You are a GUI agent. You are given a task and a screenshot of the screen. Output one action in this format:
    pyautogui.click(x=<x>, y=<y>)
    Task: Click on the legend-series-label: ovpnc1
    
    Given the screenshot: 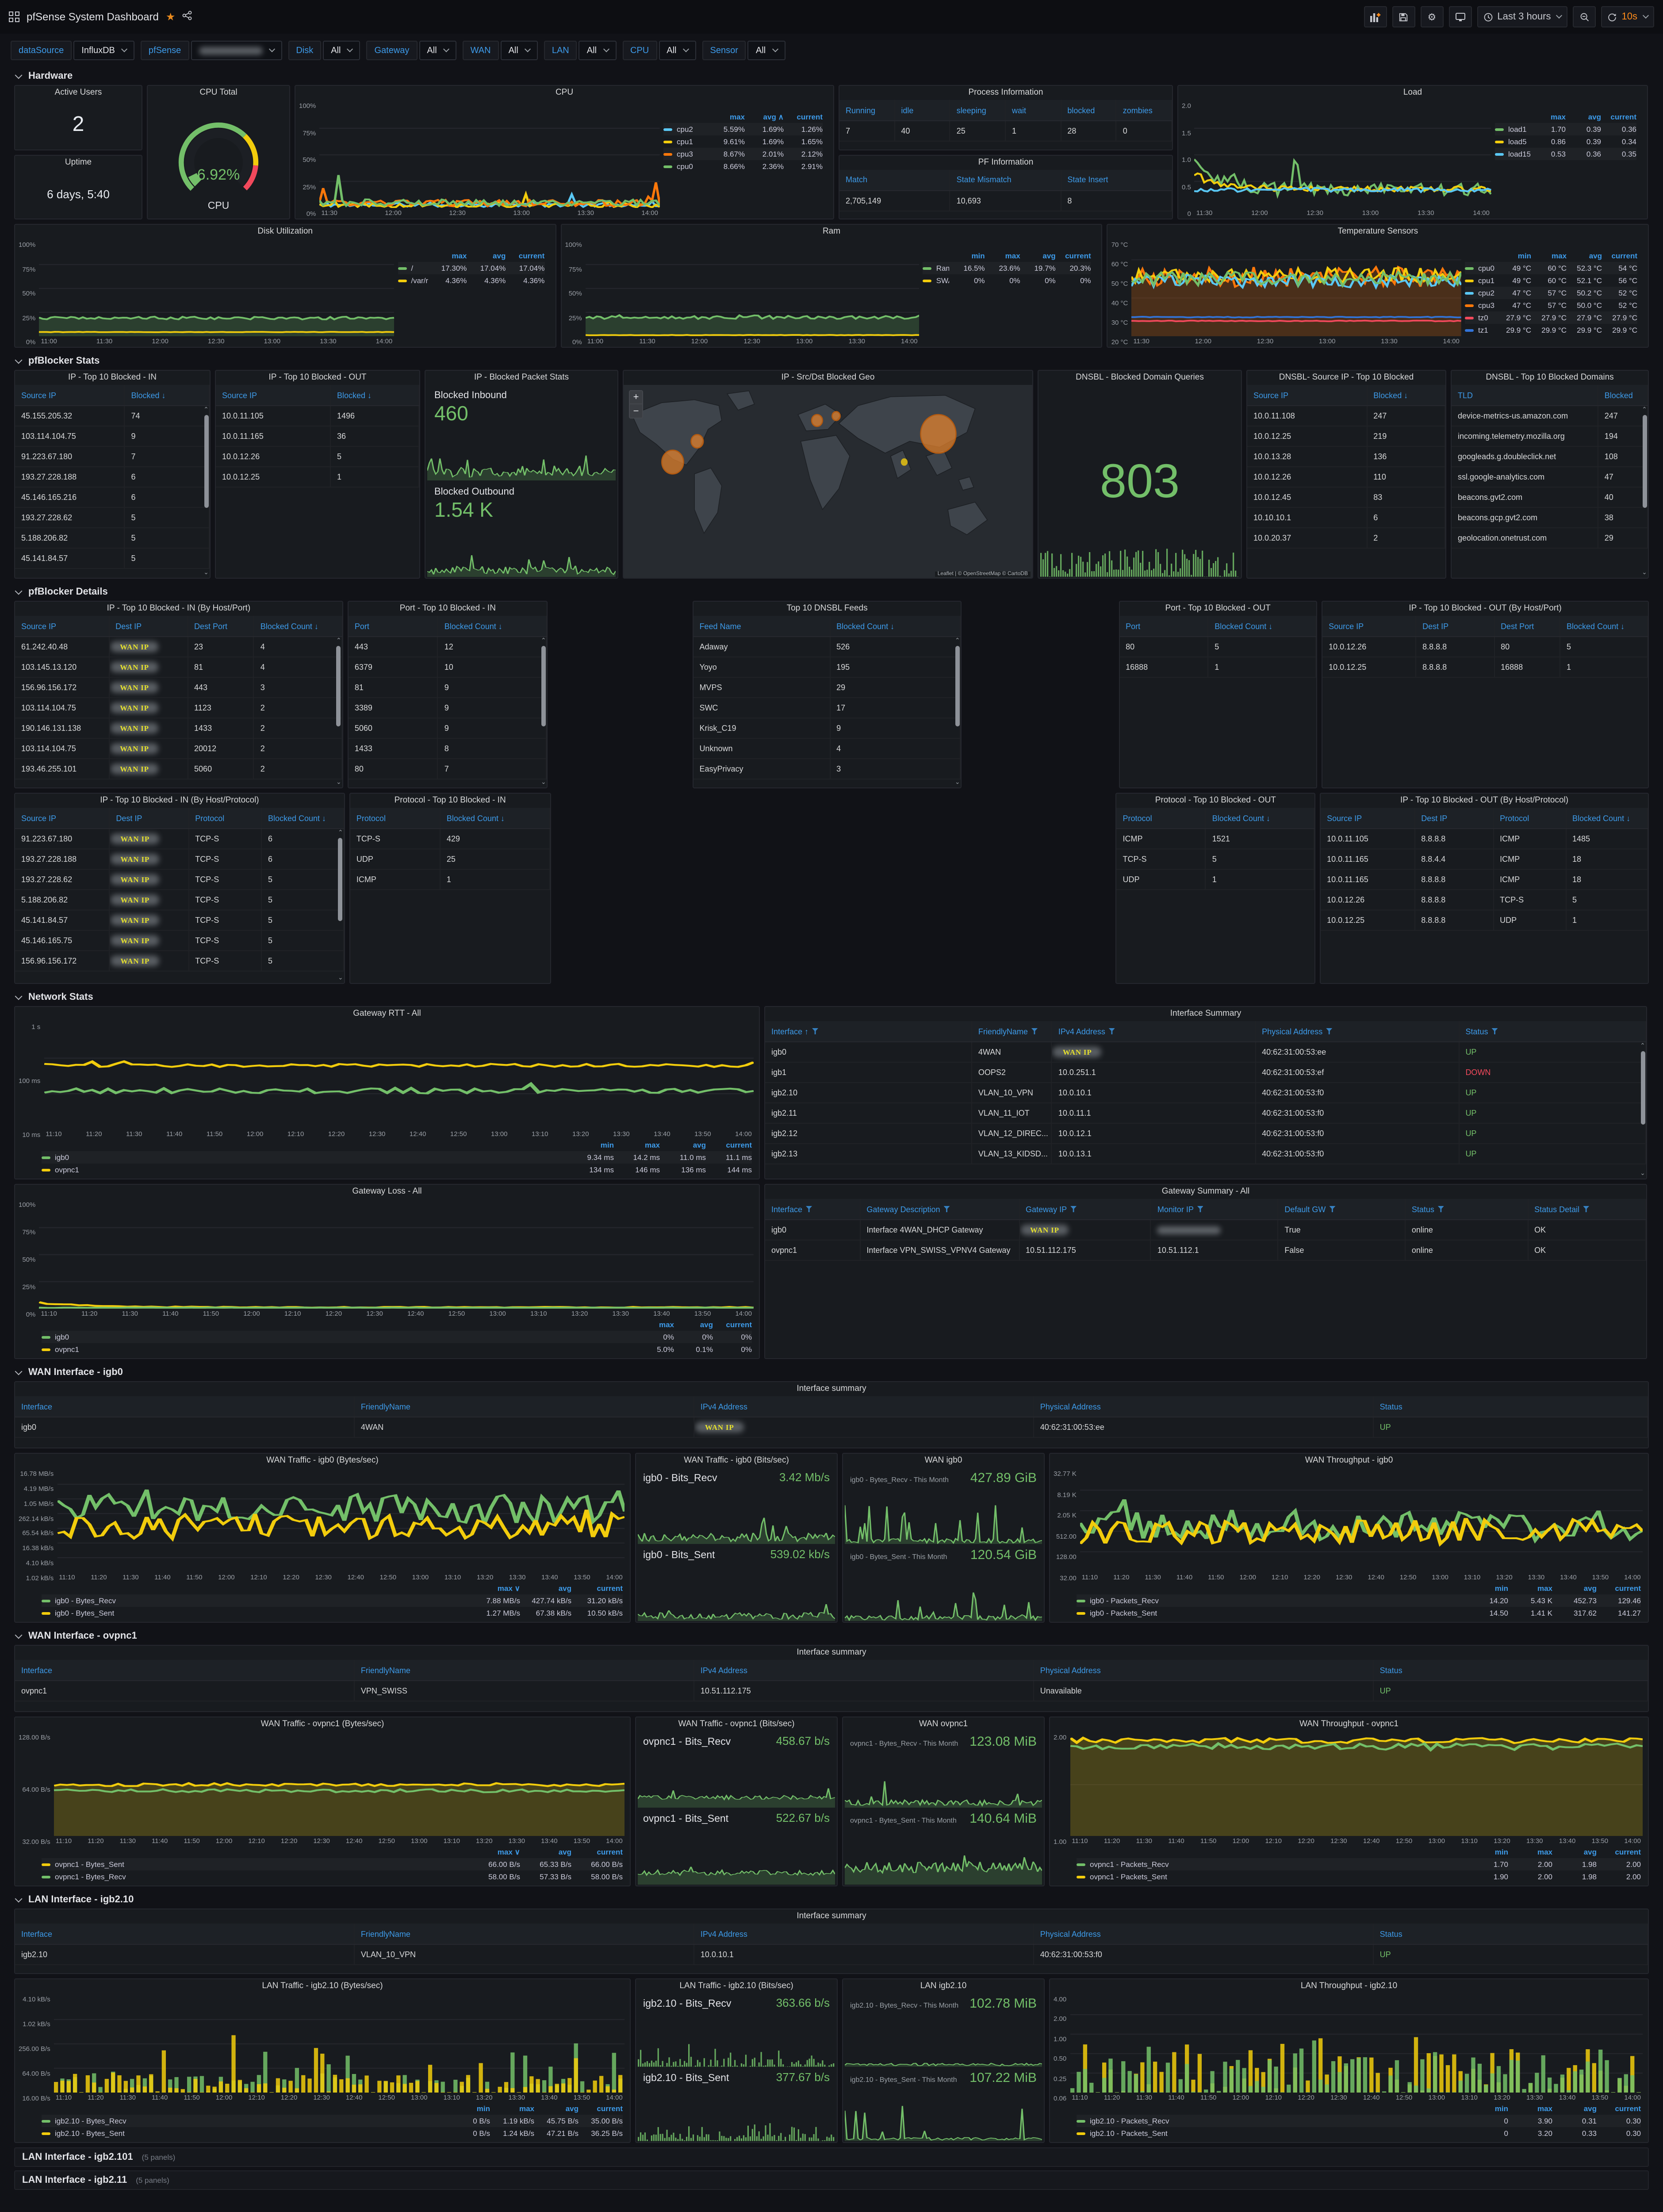 What is the action you would take?
    pyautogui.click(x=305, y=1170)
    